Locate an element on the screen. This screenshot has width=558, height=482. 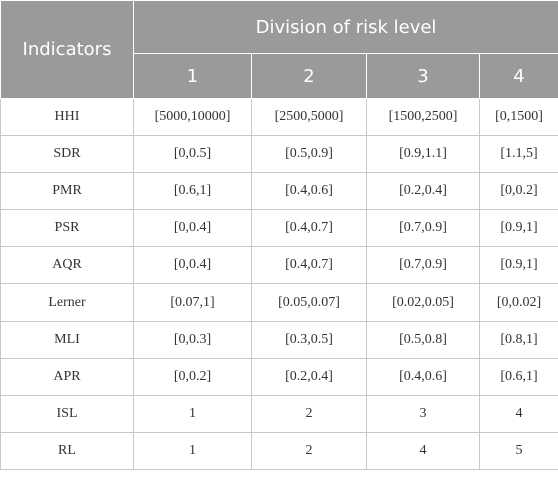
level-cell: [2500,5000] is located at coordinates (309, 117).